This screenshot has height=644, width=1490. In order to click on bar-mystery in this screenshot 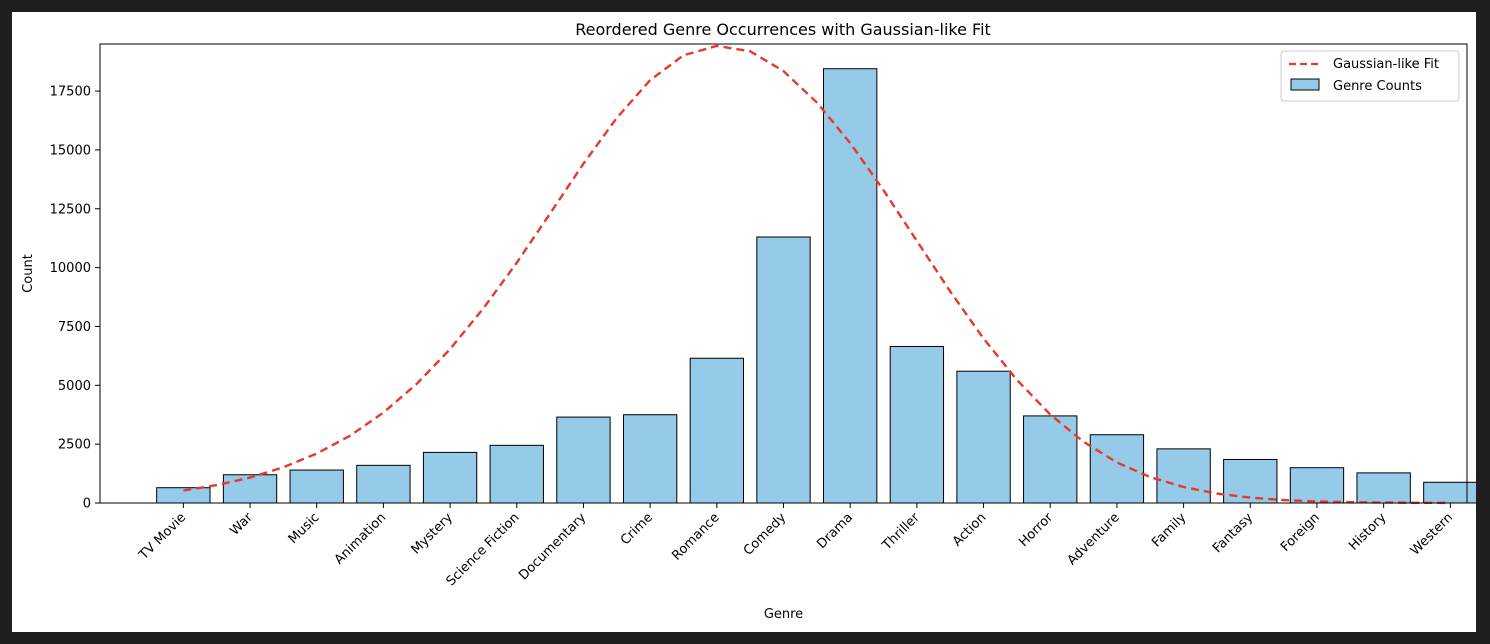, I will do `click(450, 477)`.